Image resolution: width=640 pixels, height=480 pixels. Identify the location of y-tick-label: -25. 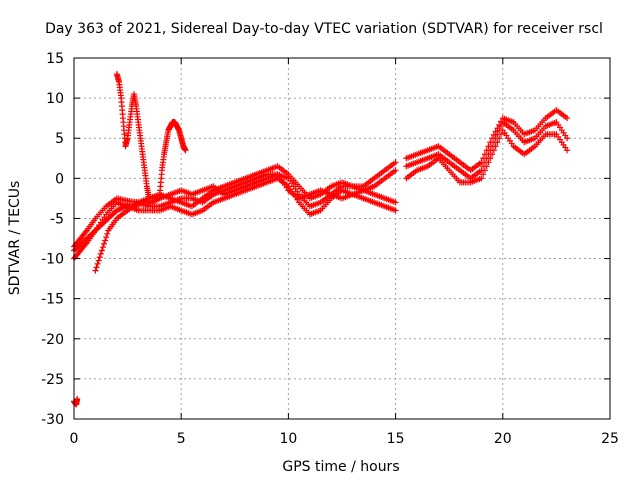
(52, 380).